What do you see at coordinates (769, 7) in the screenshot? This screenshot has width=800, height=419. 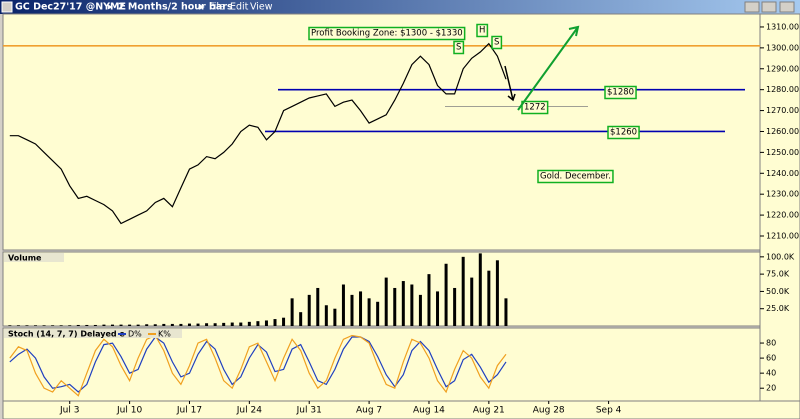 I see `maximize-button` at bounding box center [769, 7].